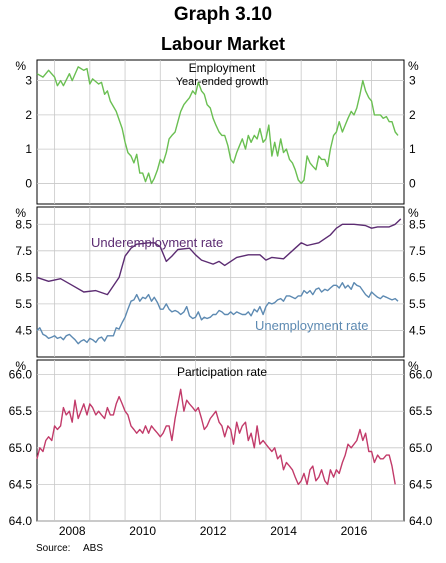 The width and height of the screenshot is (446, 563). What do you see at coordinates (93, 548) in the screenshot?
I see `source-value: ABS` at bounding box center [93, 548].